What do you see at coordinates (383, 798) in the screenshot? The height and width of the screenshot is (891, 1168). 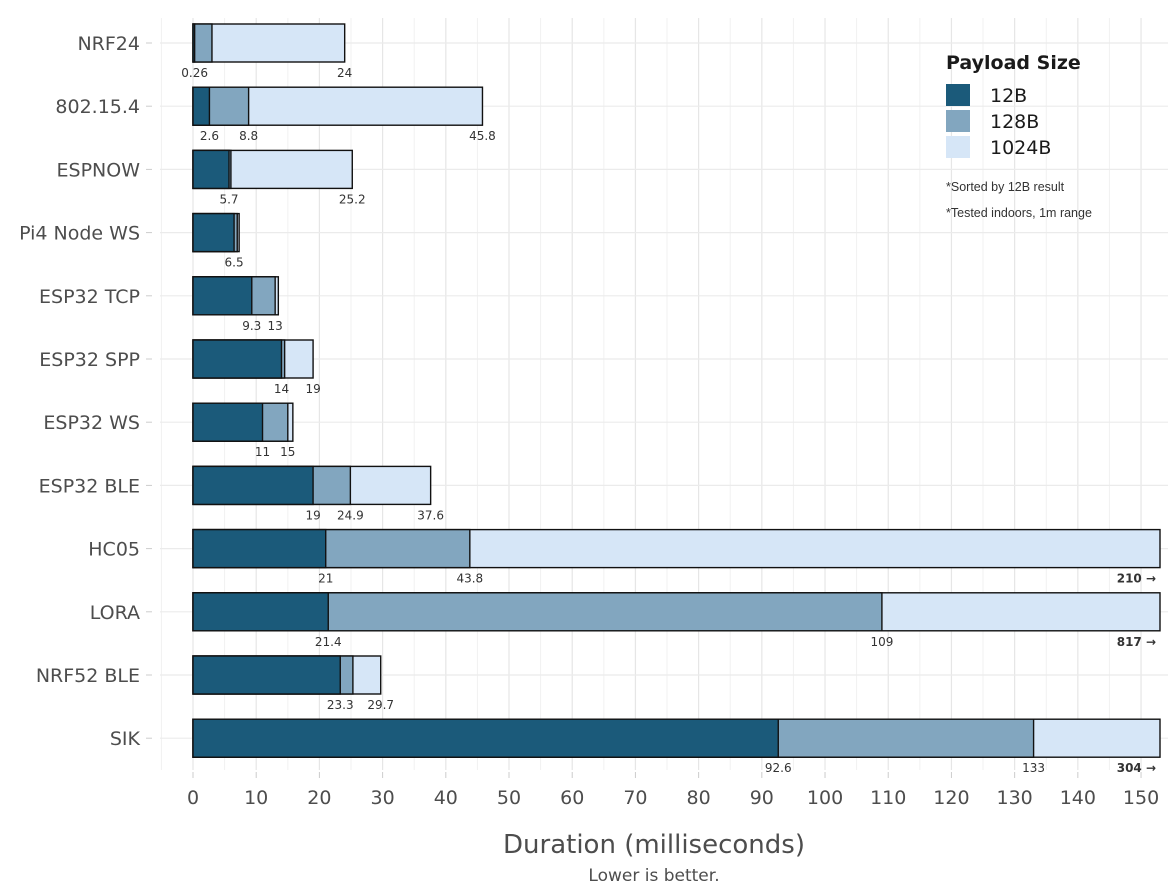 I see `x-tick-label: 30` at bounding box center [383, 798].